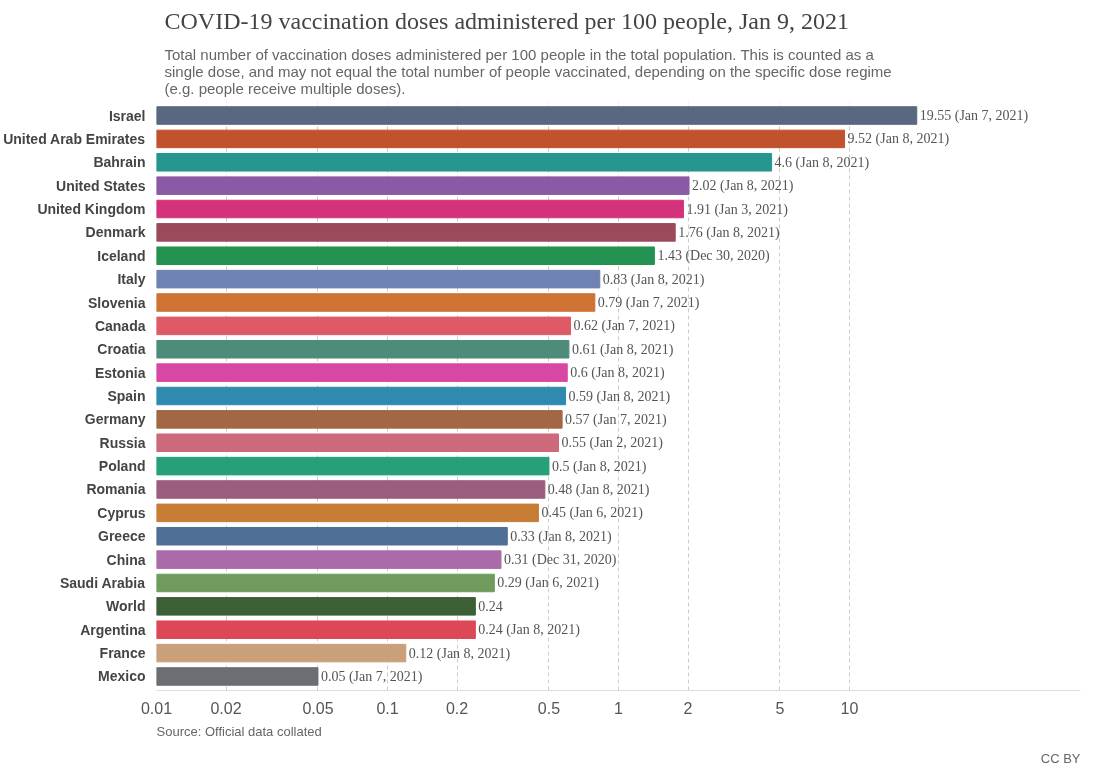 The image size is (1107, 782). I want to click on y-tick-label: United Kingdom, so click(91, 209).